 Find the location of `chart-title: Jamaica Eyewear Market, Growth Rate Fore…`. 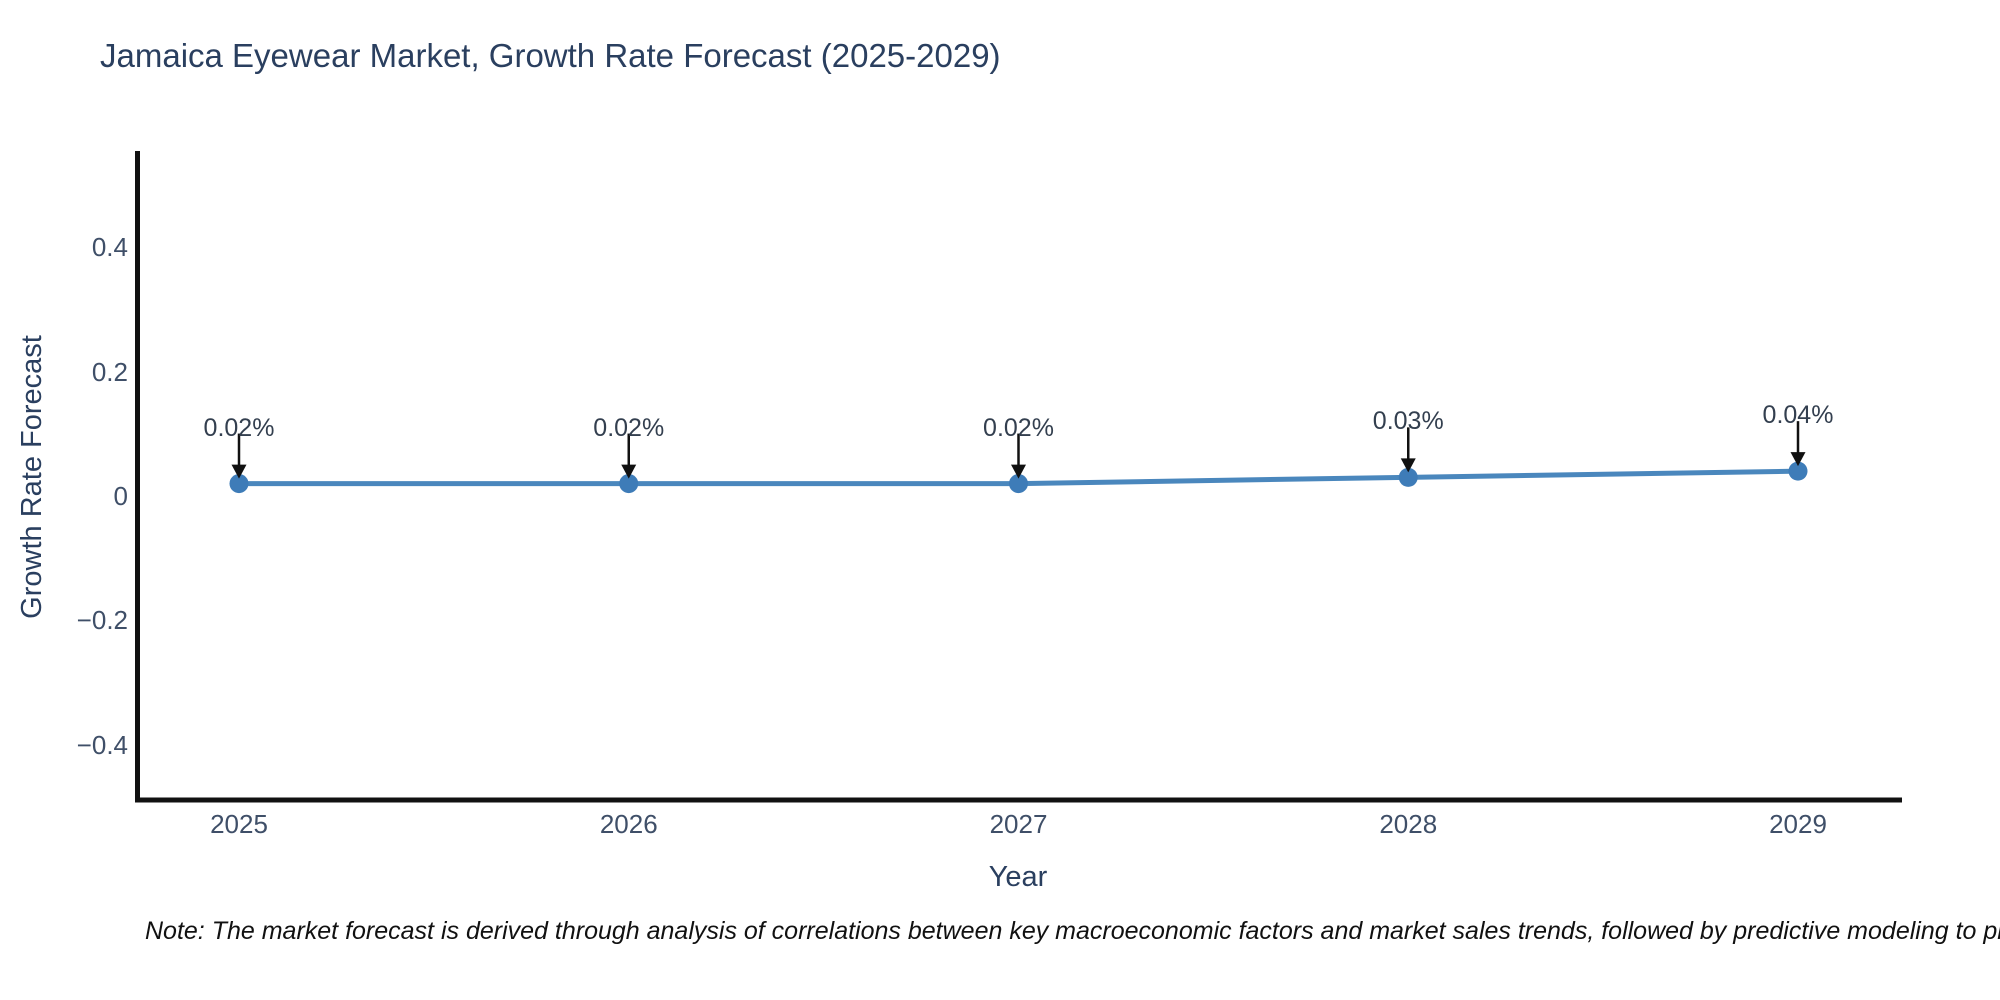

chart-title: Jamaica Eyewear Market, Growth Rate Fore… is located at coordinates (550, 55).